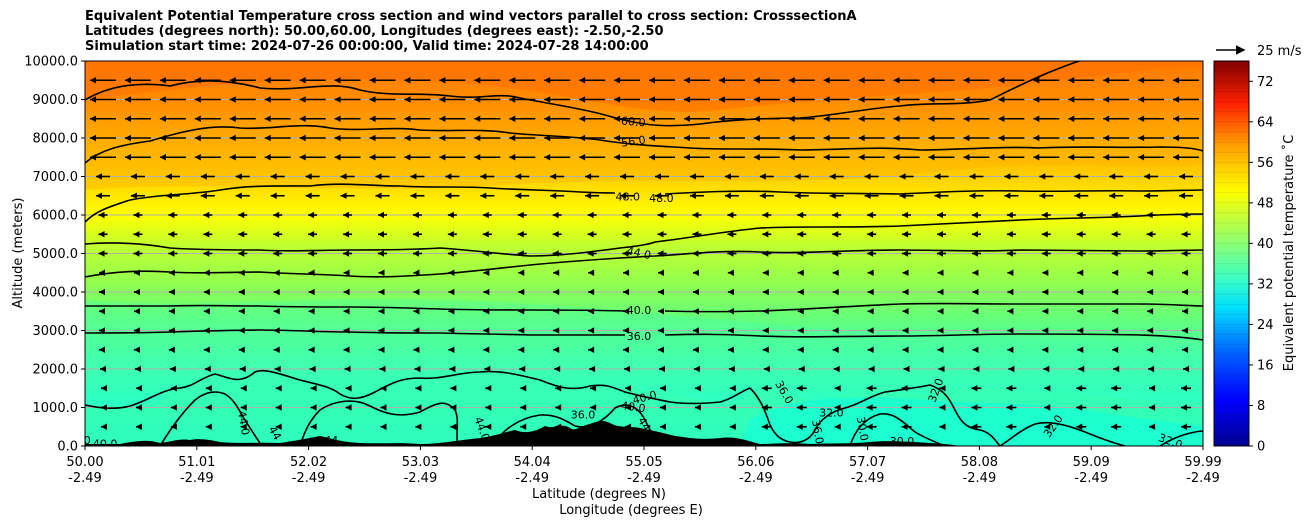  I want to click on contour-label: 30.0, so click(902, 441).